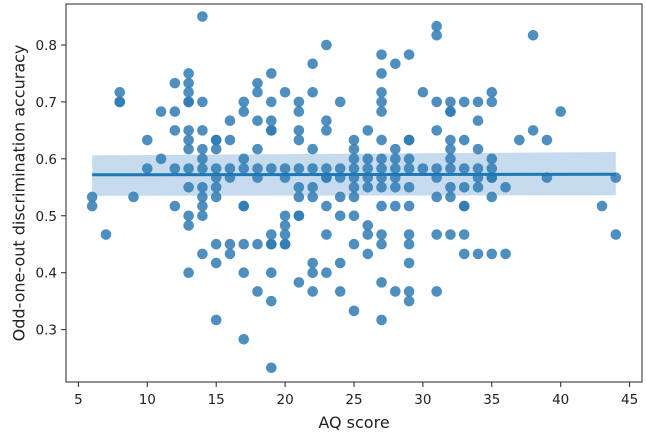 The height and width of the screenshot is (433, 646). I want to click on x-tick-label: 30, so click(422, 400).